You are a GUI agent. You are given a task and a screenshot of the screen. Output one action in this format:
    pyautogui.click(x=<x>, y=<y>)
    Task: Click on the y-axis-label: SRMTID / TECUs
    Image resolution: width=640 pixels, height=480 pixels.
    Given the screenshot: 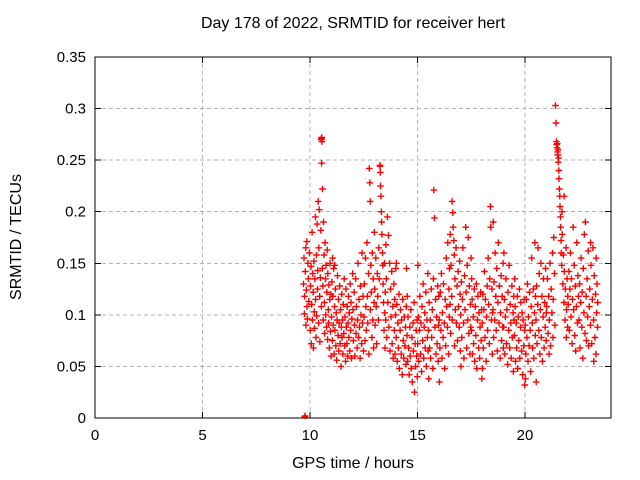 What is the action you would take?
    pyautogui.click(x=16, y=237)
    